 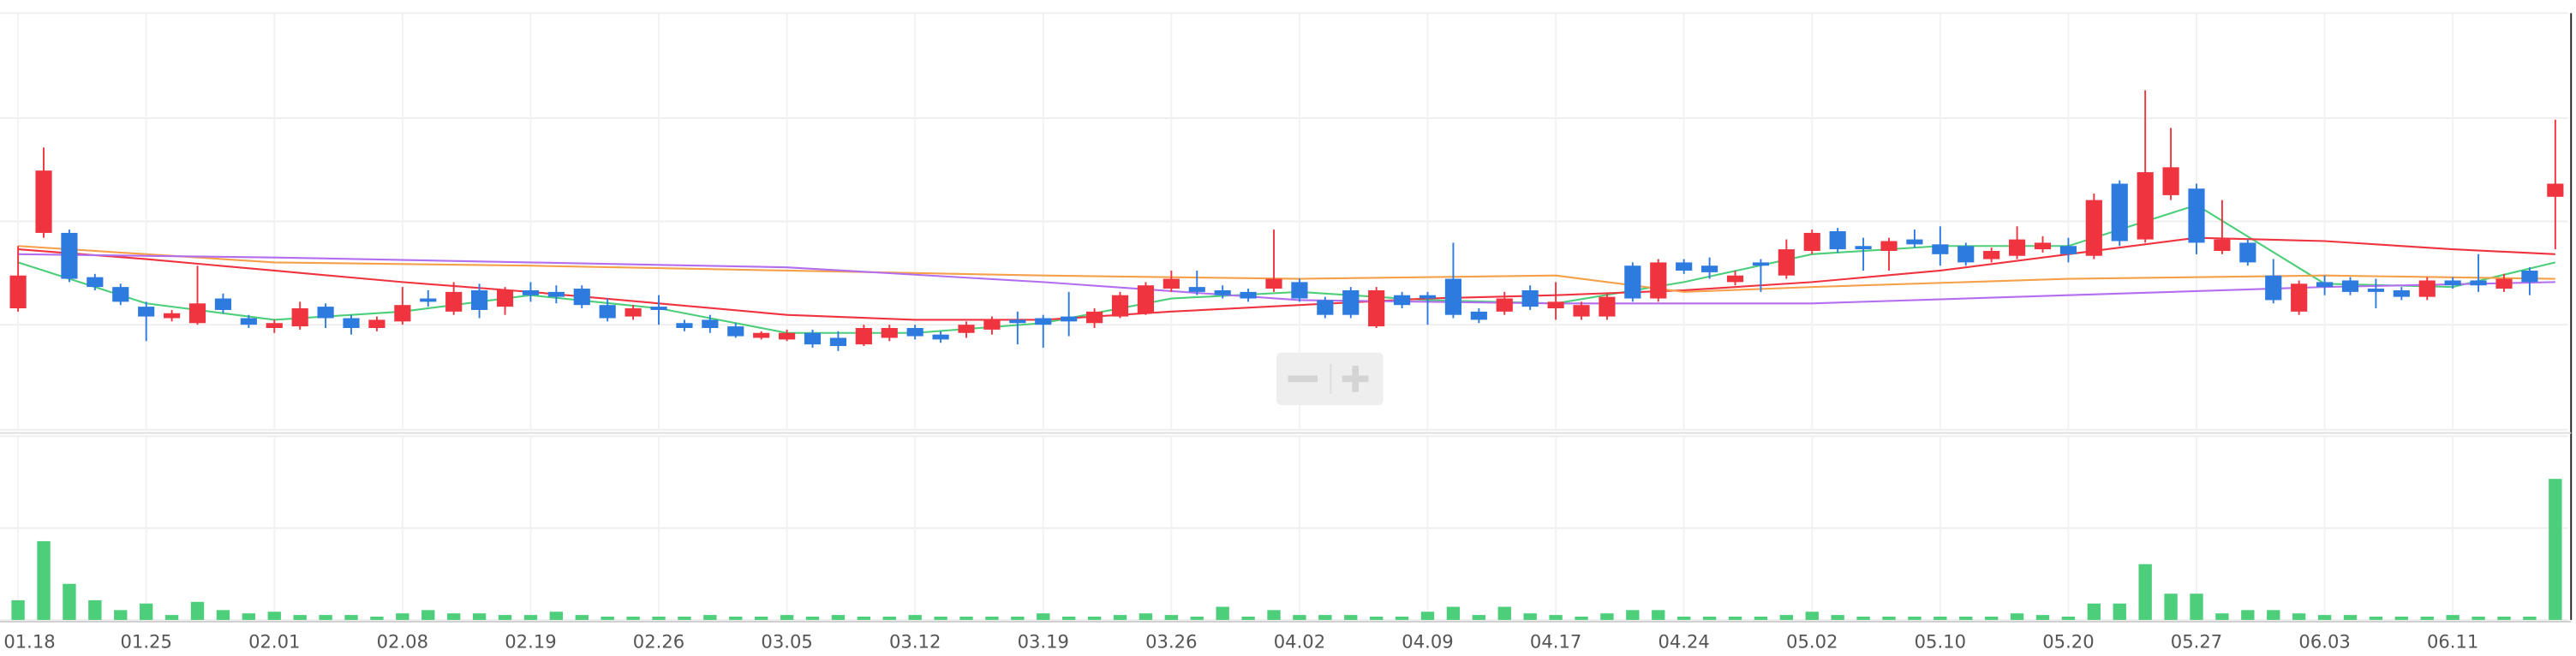 What do you see at coordinates (1171, 642) in the screenshot?
I see `x-tick-label: 03.26` at bounding box center [1171, 642].